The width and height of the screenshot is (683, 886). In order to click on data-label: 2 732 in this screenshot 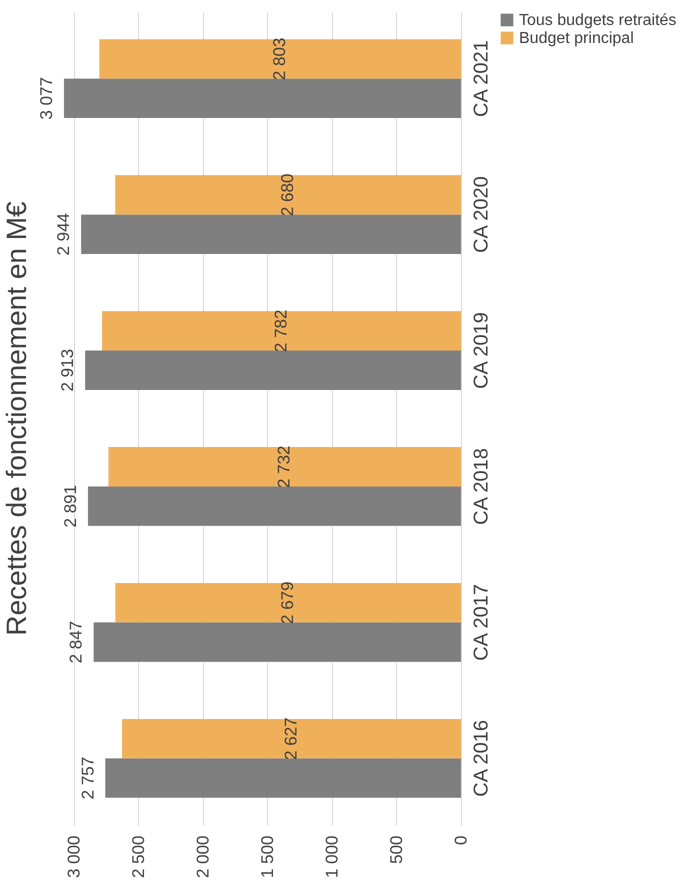, I will do `click(284, 466)`.